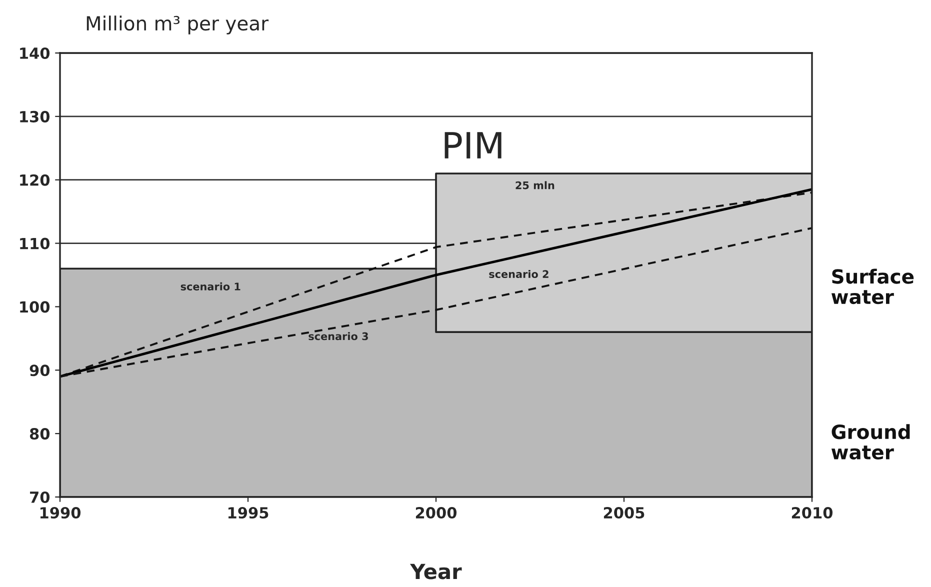 This screenshot has width=931, height=587. Describe the element at coordinates (338, 336) in the screenshot. I see `annotation: scenario 3` at that location.